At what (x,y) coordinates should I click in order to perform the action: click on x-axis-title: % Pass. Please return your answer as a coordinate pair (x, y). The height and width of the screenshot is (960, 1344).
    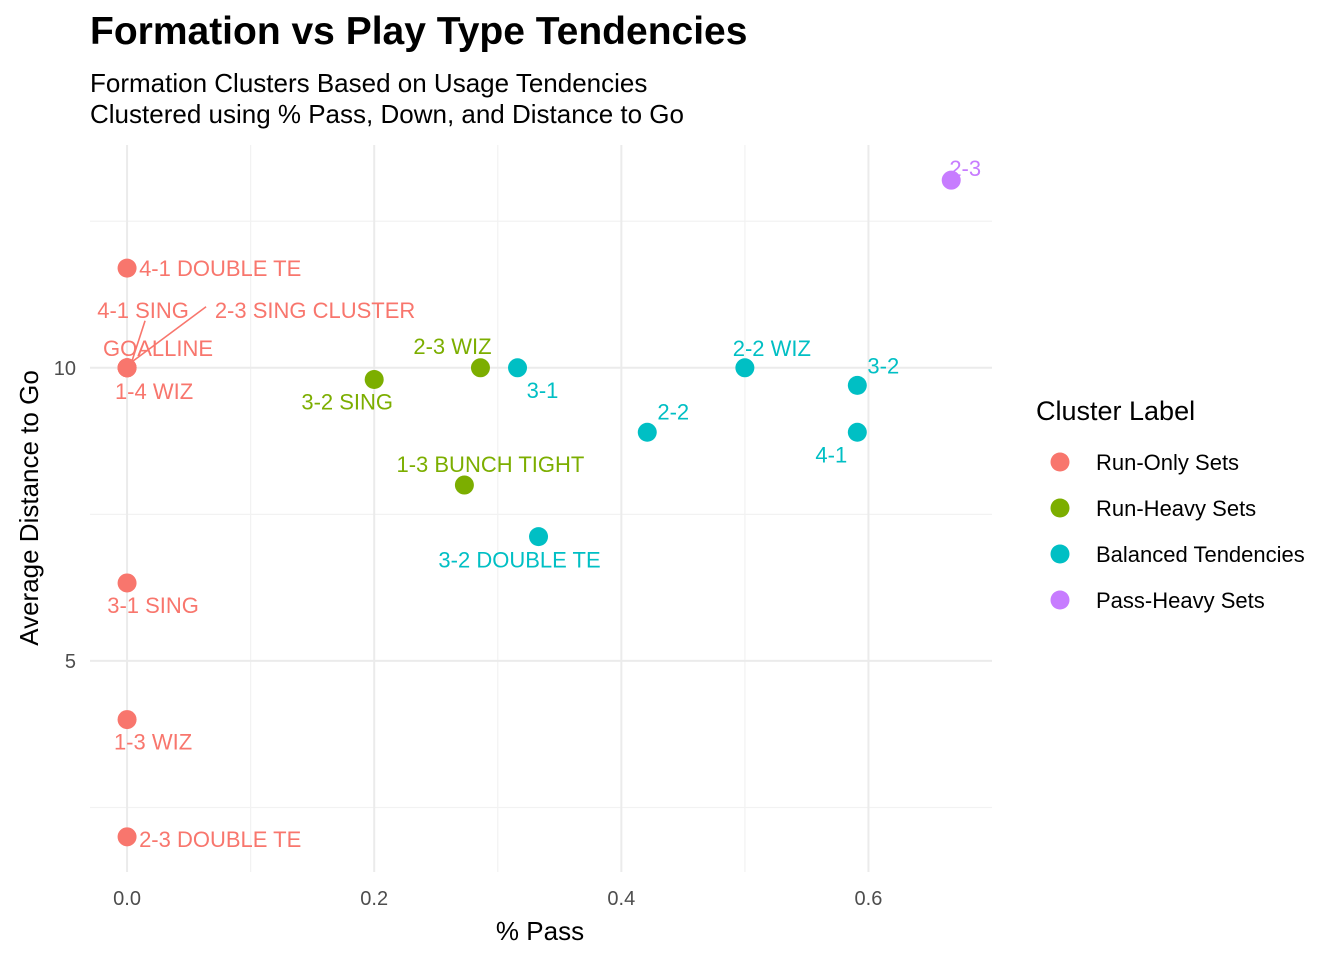
    Looking at the image, I should click on (540, 931).